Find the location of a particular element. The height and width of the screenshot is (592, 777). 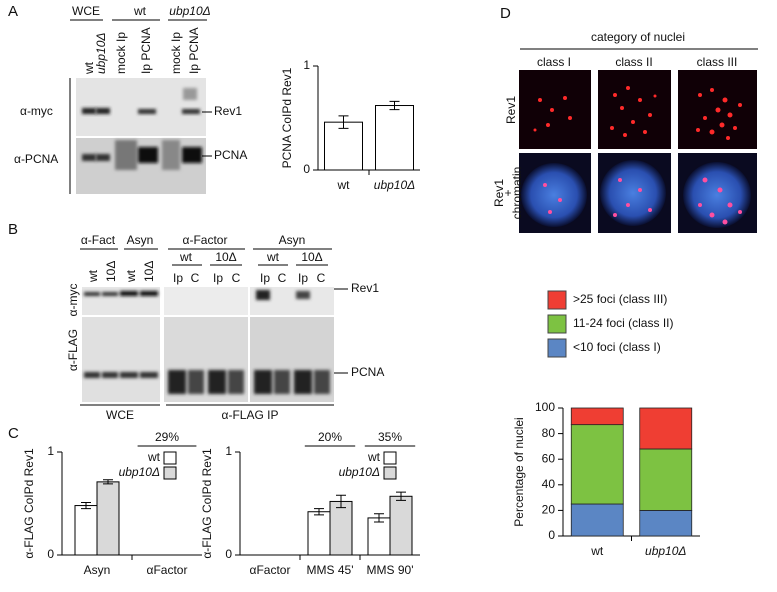

y-tick-label: 80 is located at coordinates (549, 433).